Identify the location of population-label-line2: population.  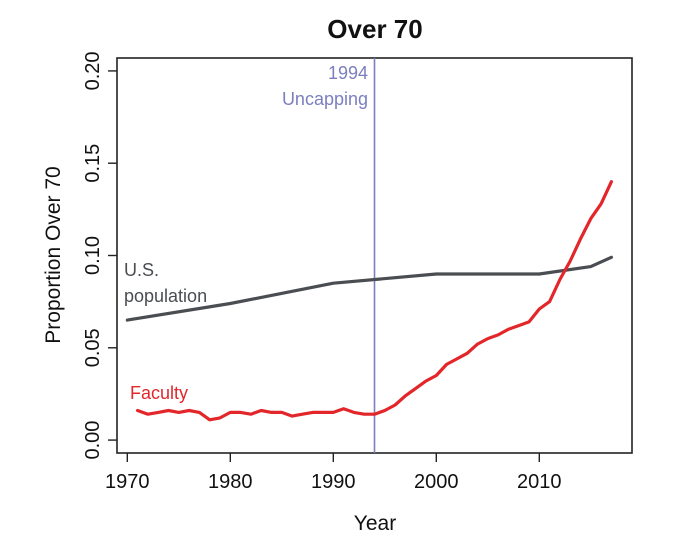
(165, 296).